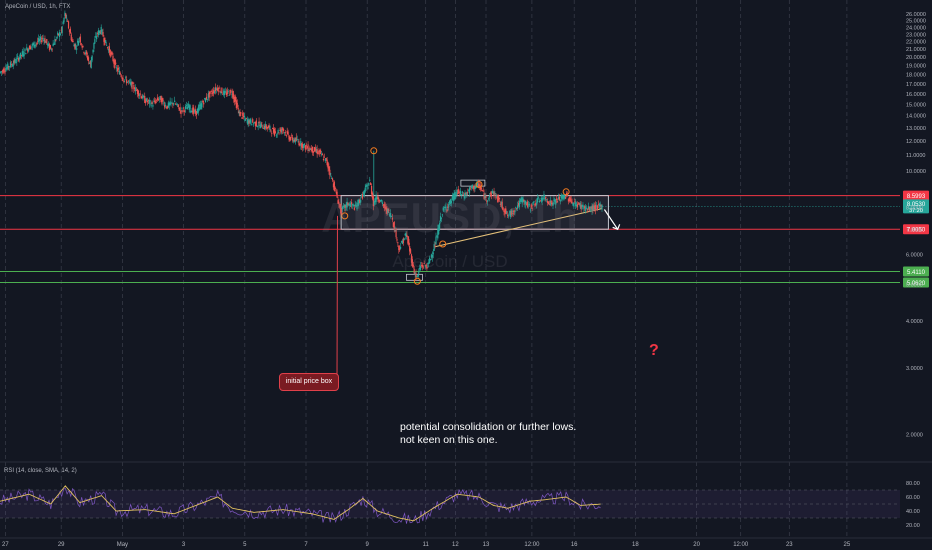 The height and width of the screenshot is (550, 932). I want to click on price-tick: 20.0000, so click(916, 58).